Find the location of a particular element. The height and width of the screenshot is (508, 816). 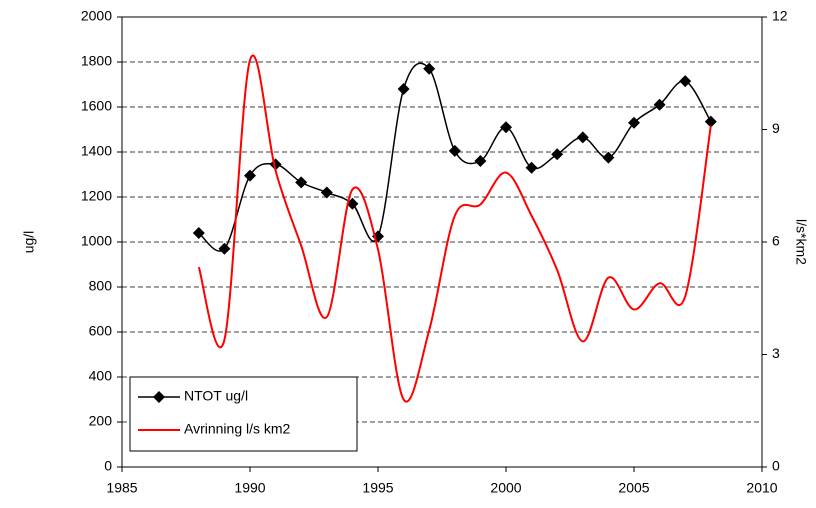

x-tick-label: 2000 is located at coordinates (505, 488).